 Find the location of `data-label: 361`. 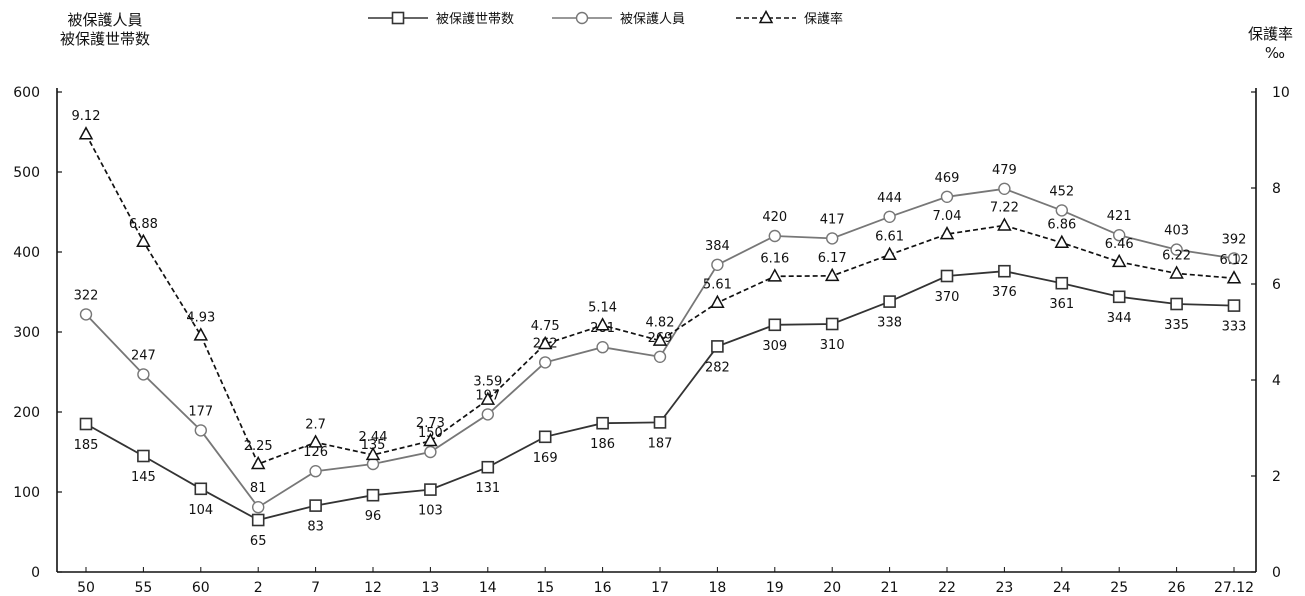

data-label: 361 is located at coordinates (1061, 304).